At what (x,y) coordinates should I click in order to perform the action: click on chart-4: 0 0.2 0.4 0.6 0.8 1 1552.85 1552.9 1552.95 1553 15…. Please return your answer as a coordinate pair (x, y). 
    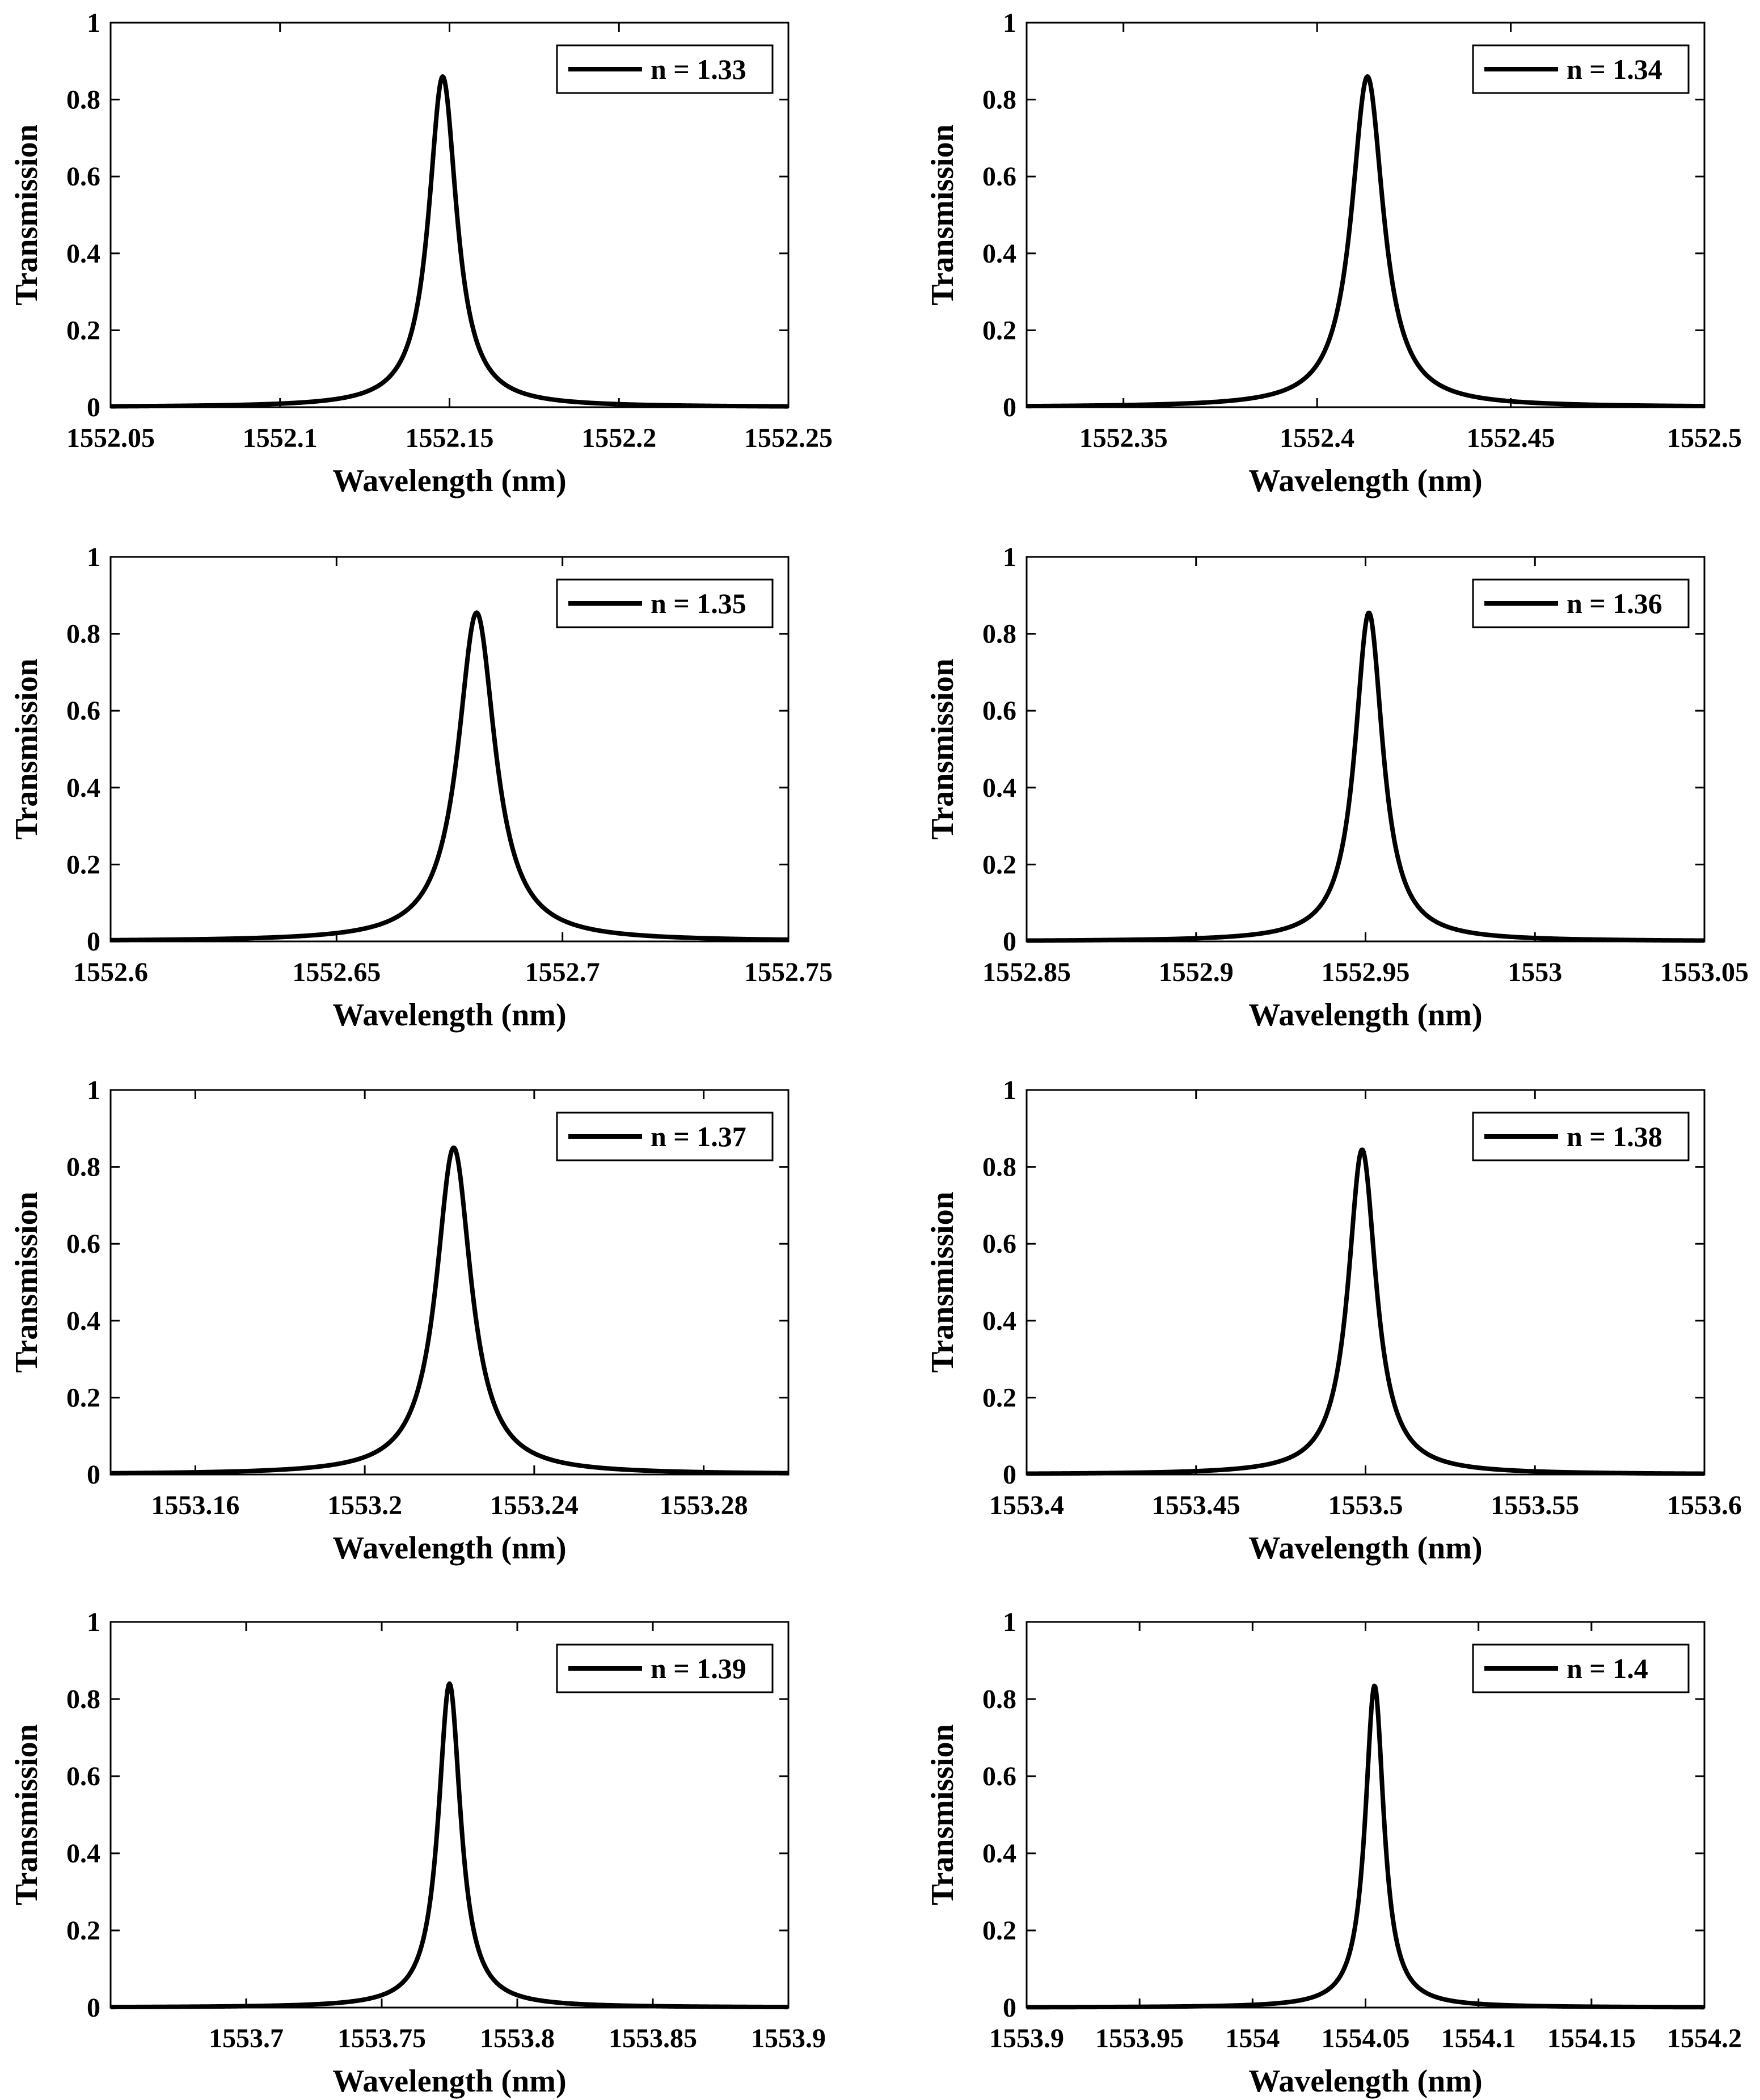
    Looking at the image, I should click on (1337, 787).